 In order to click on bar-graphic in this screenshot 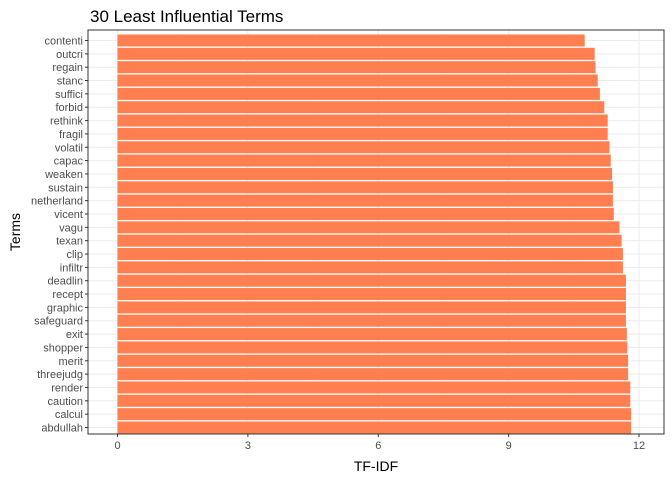, I will do `click(371, 307)`.